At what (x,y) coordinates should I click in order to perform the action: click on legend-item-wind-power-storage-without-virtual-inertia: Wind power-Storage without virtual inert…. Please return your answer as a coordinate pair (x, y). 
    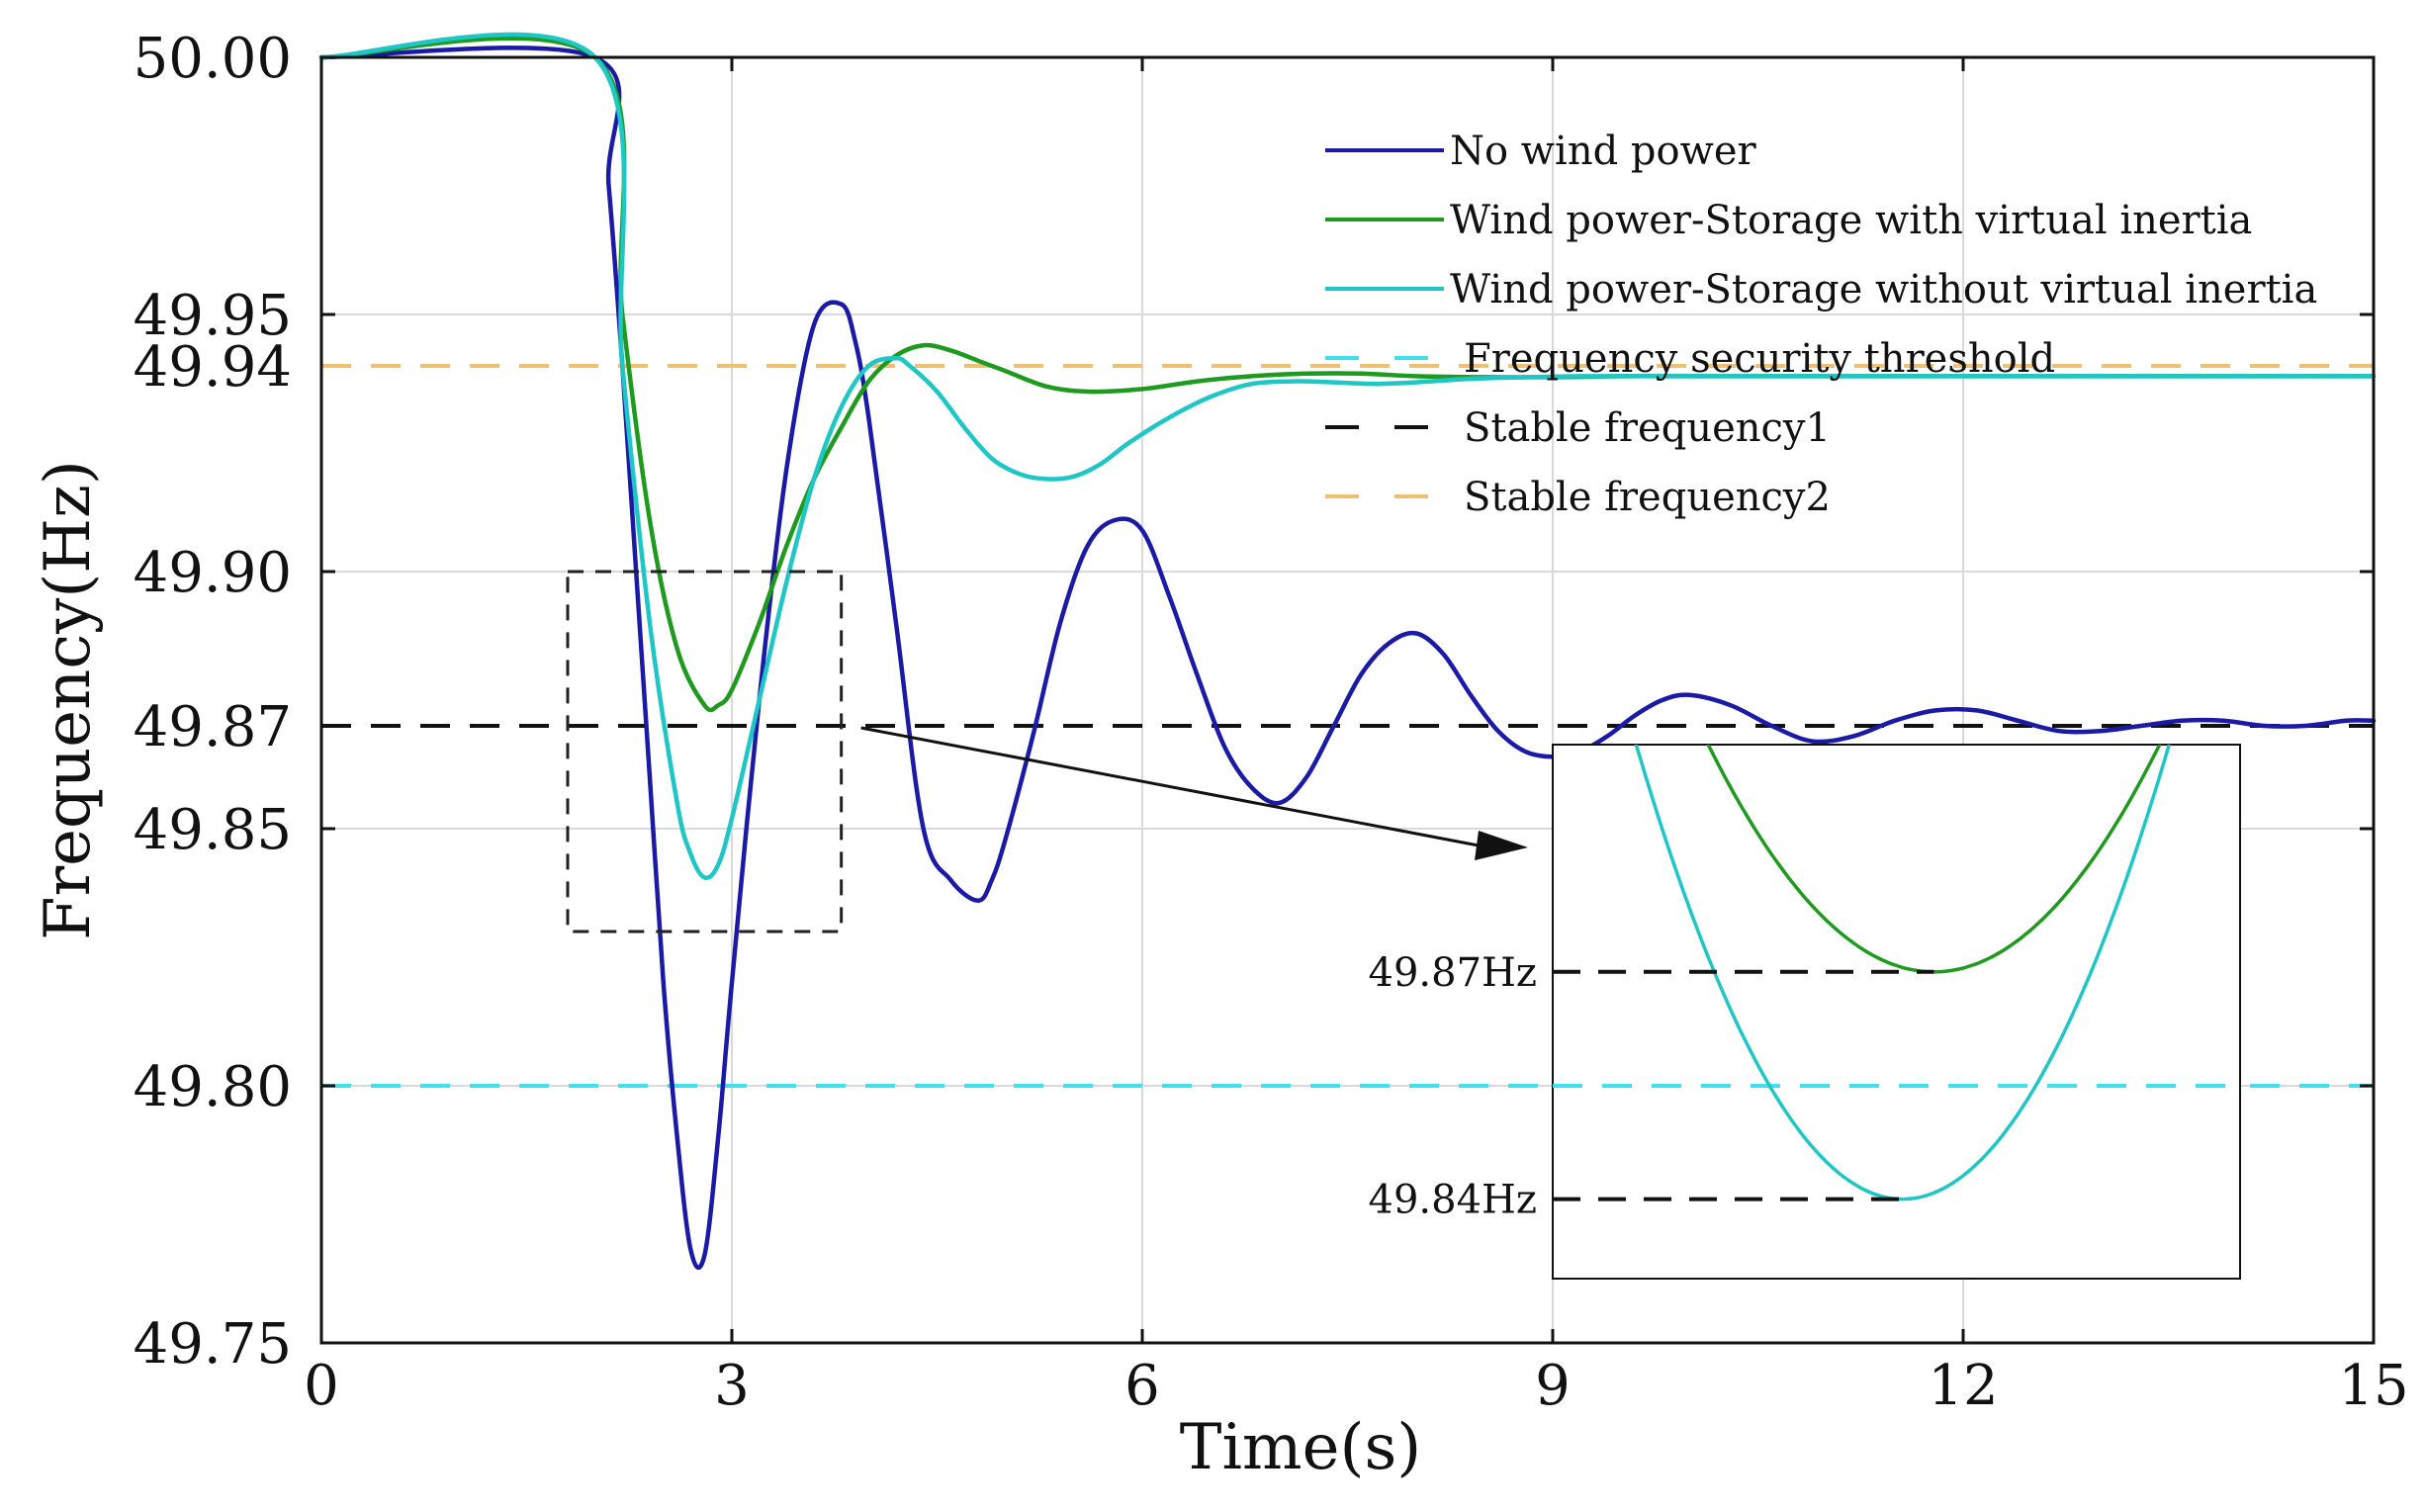
    Looking at the image, I should click on (1821, 289).